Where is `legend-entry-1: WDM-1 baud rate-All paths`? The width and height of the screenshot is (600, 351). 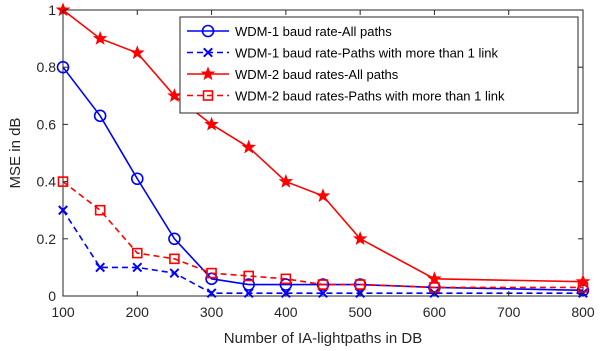 legend-entry-1: WDM-1 baud rate-All paths is located at coordinates (289, 31).